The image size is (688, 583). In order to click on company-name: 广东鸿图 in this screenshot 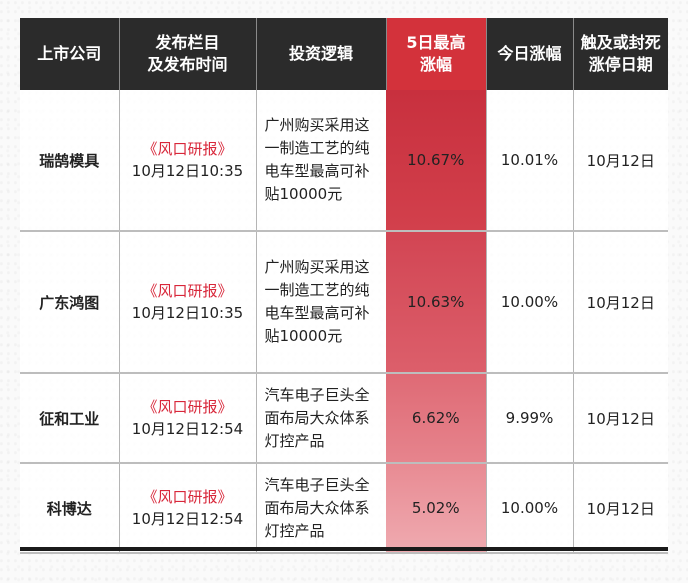, I will do `click(69, 302)`.